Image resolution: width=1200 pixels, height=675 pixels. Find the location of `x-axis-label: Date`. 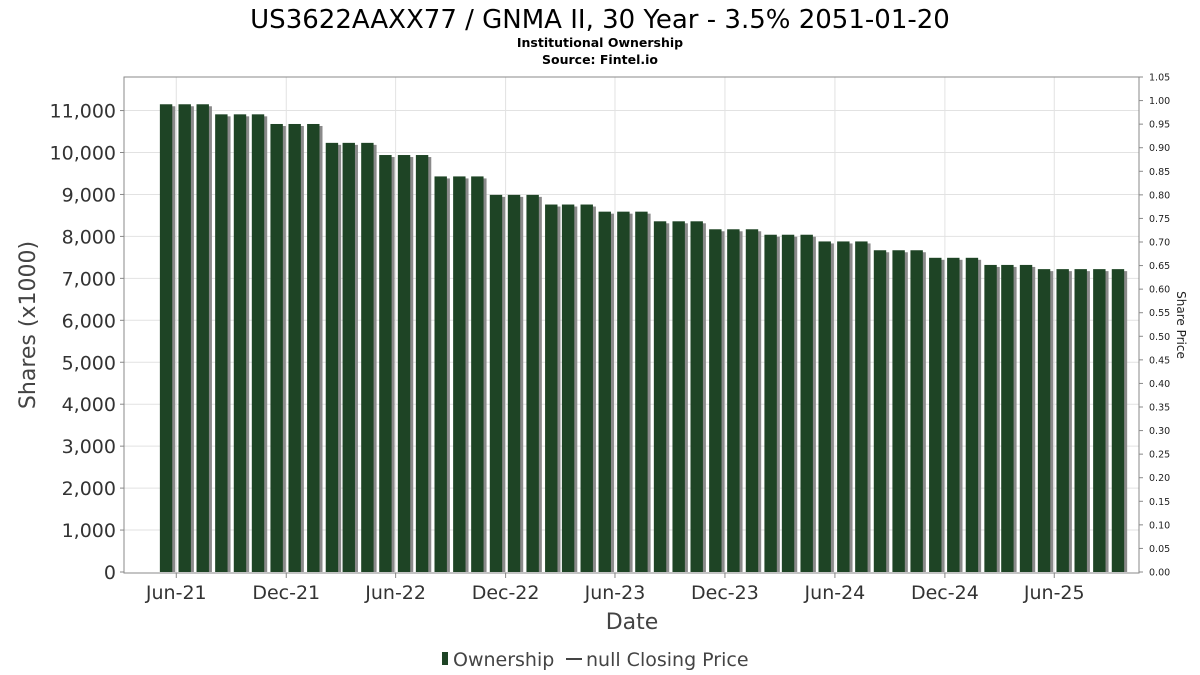

x-axis-label: Date is located at coordinates (632, 622).